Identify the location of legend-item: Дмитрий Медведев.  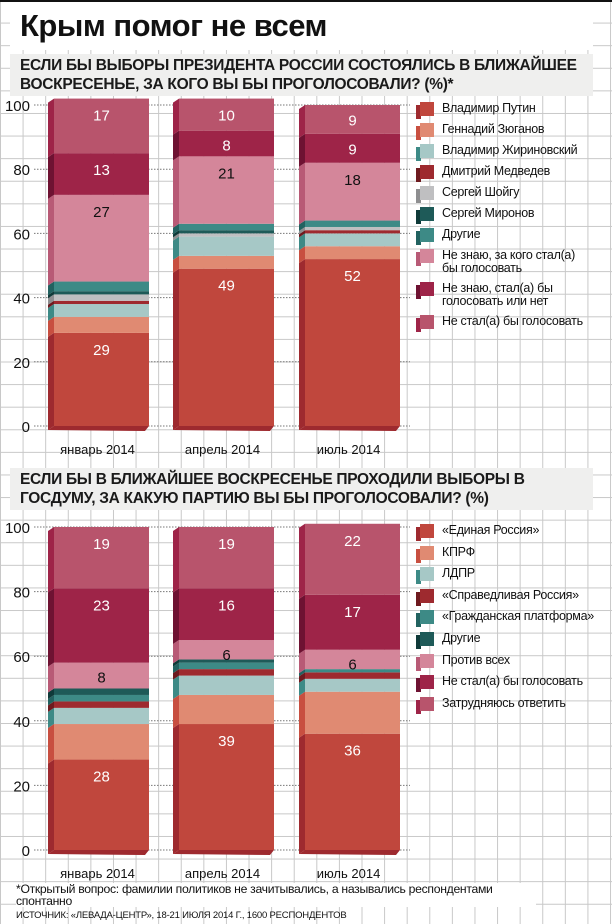
(507, 173).